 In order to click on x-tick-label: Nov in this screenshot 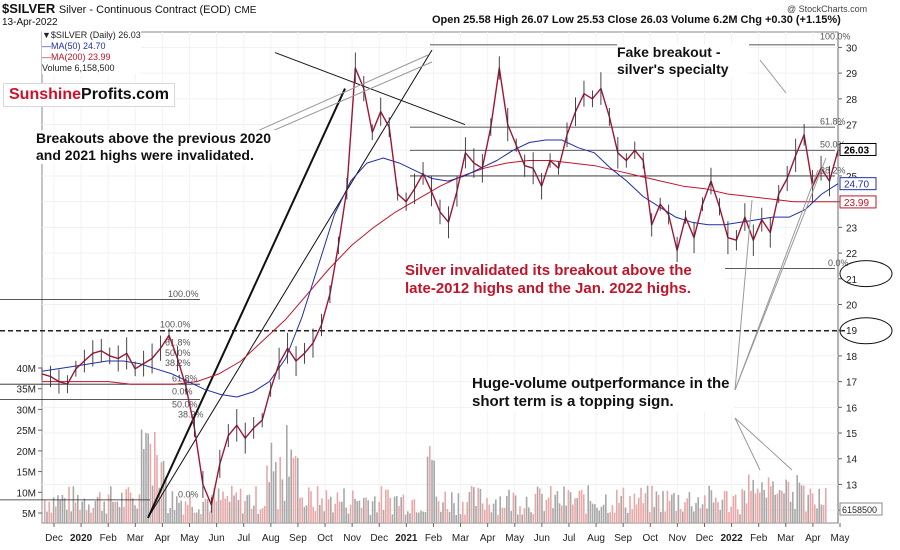, I will do `click(352, 538)`.